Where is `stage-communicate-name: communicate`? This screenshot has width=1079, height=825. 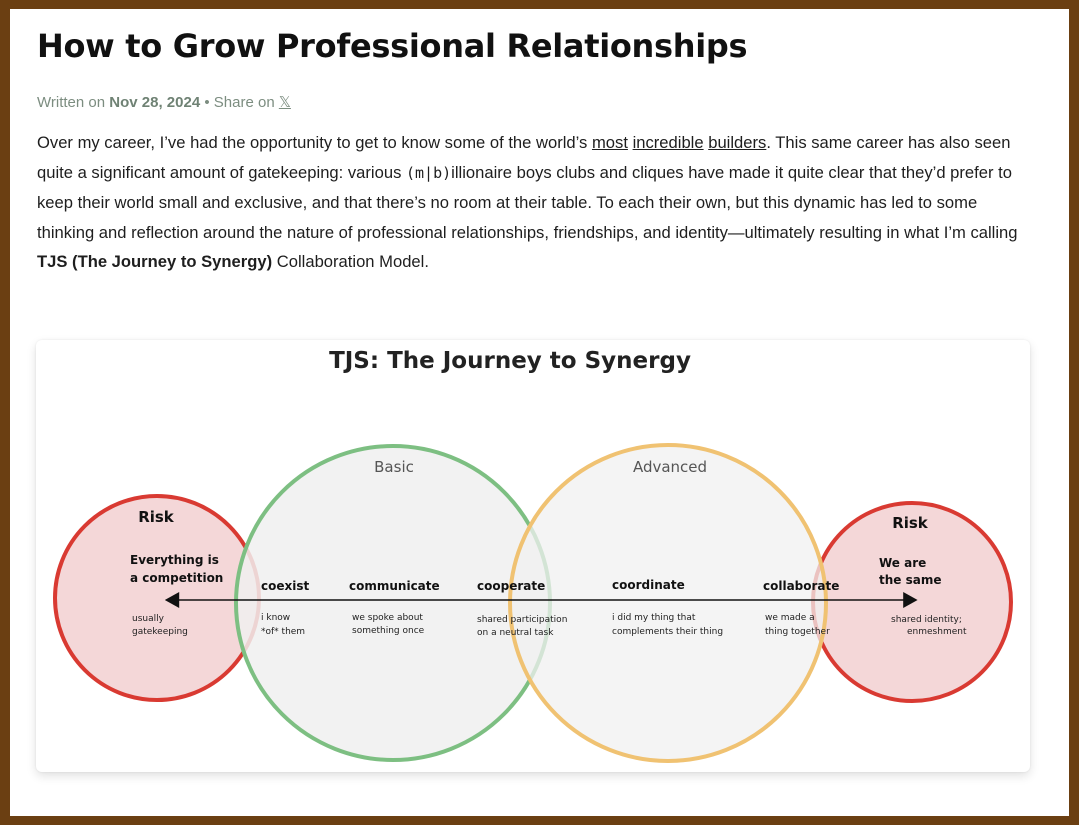
stage-communicate-name: communicate is located at coordinates (394, 586).